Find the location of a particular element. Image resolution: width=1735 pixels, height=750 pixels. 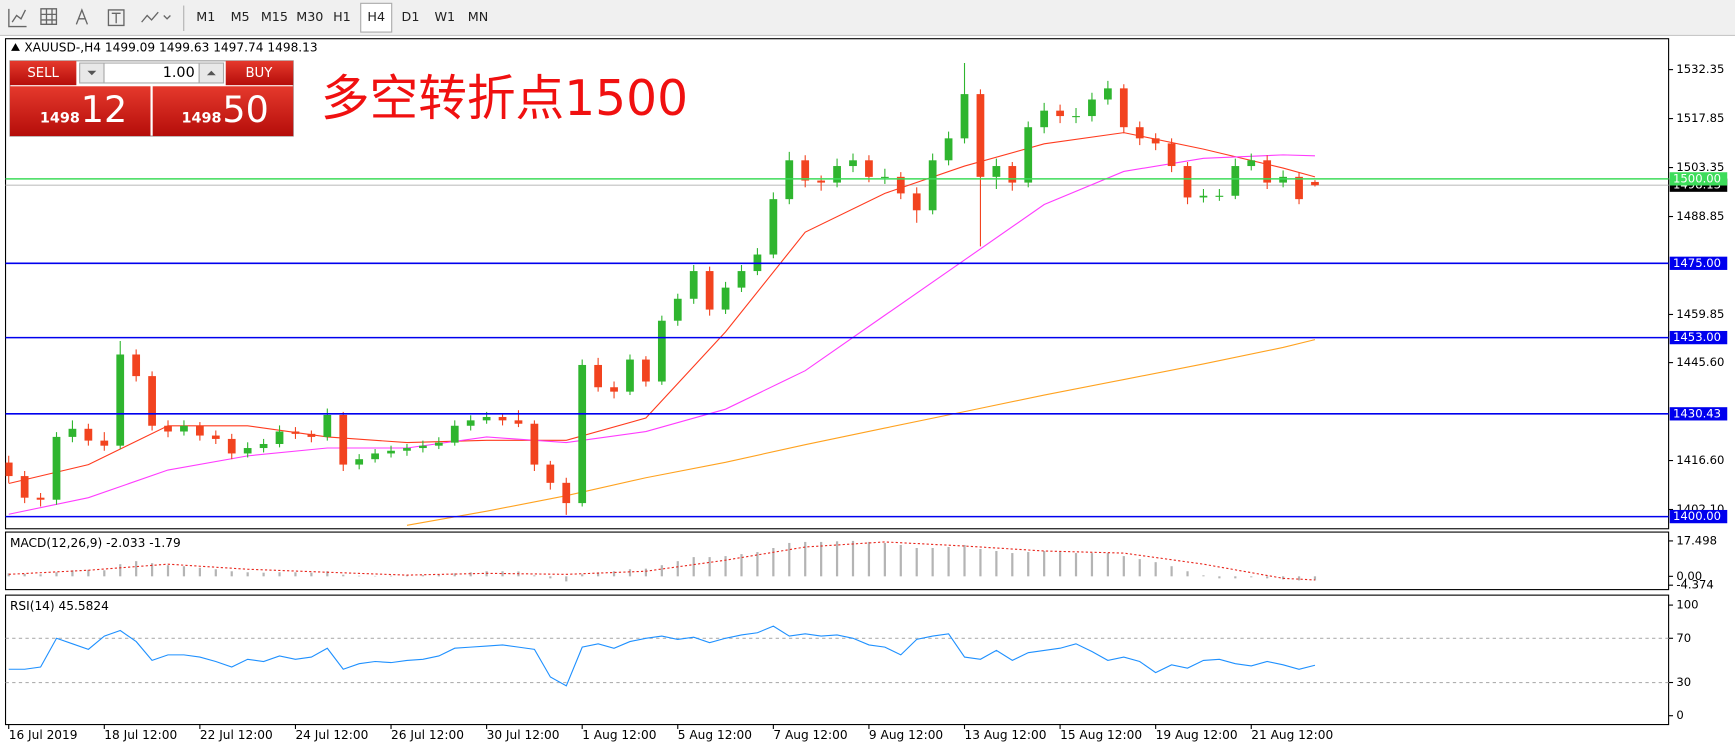

x-tick-label: 15 Aug 12:00 is located at coordinates (1101, 735).